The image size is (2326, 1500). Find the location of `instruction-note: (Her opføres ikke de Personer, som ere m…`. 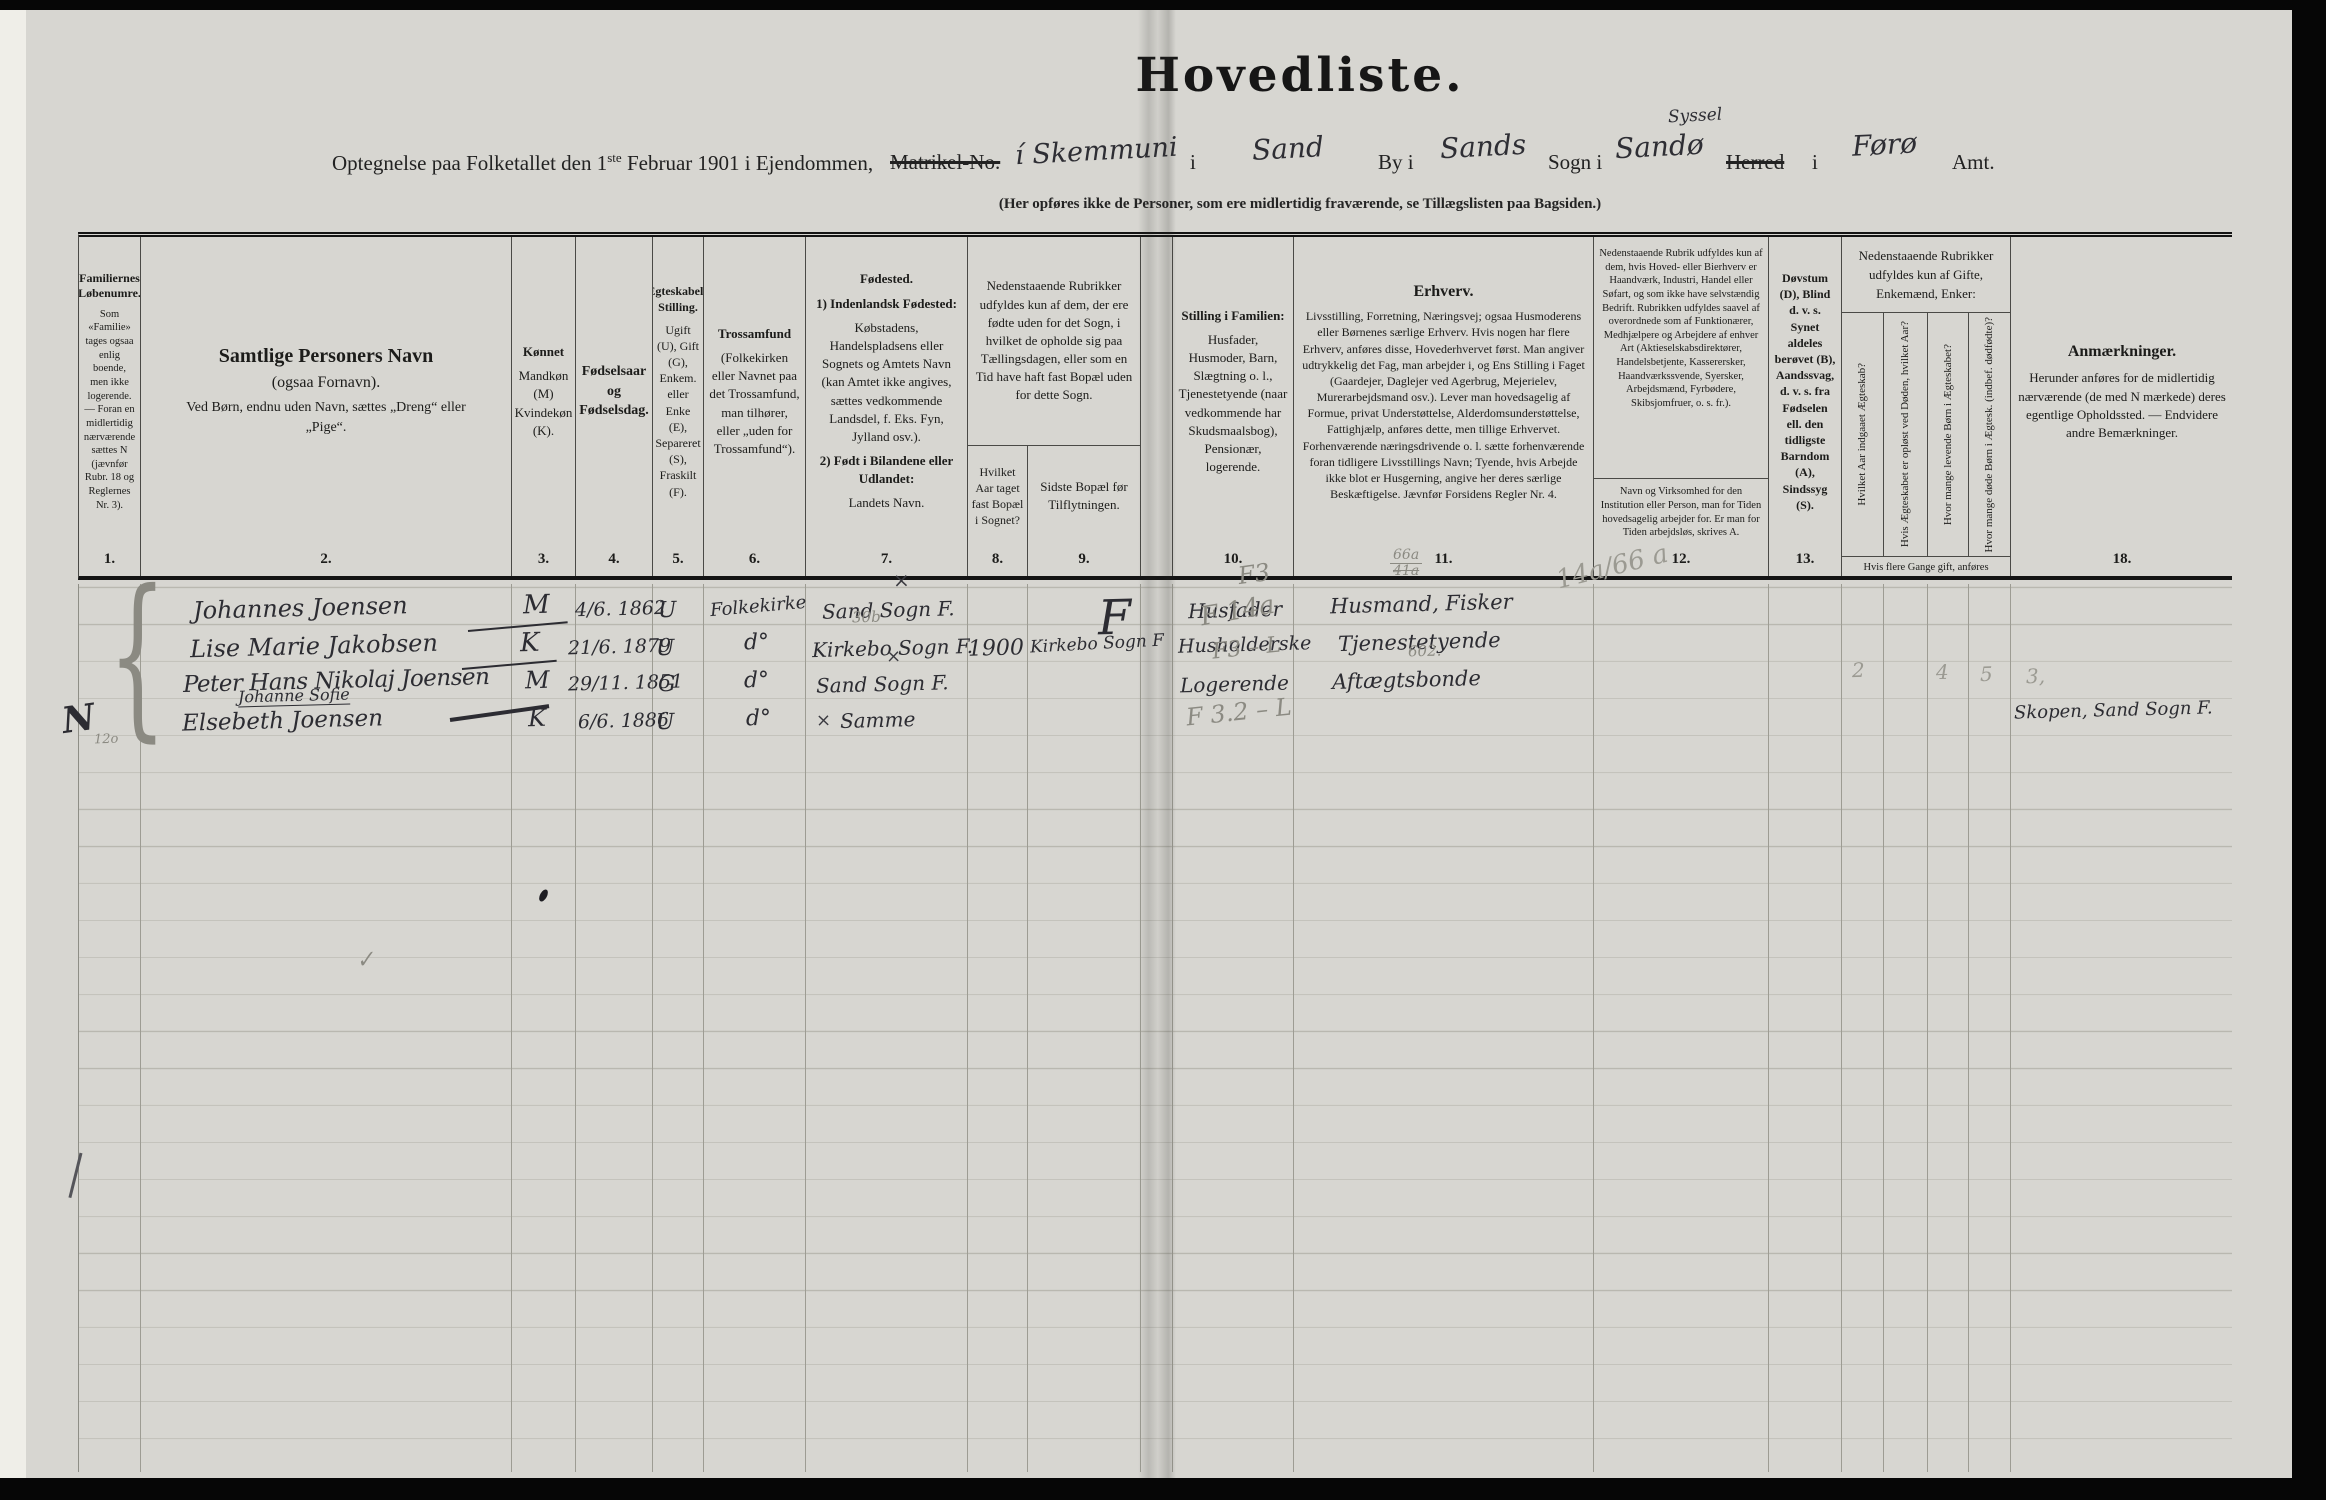

instruction-note: (Her opføres ikke de Personer, som ere m… is located at coordinates (1300, 204).